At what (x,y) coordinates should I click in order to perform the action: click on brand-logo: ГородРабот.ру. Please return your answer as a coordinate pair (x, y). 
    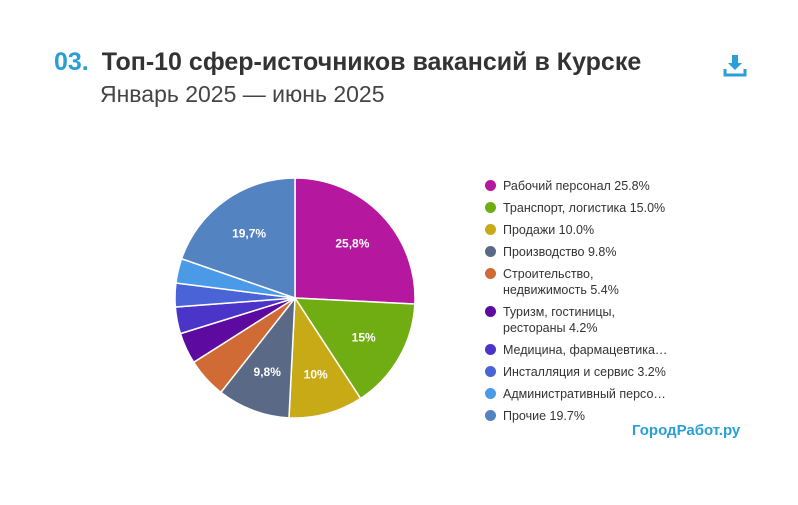
    Looking at the image, I should click on (686, 430).